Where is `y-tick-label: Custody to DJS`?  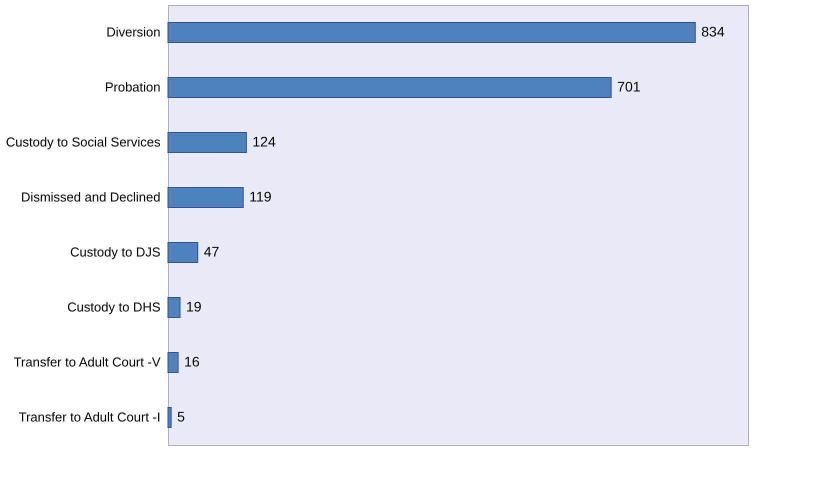
y-tick-label: Custody to DJS is located at coordinates (115, 252).